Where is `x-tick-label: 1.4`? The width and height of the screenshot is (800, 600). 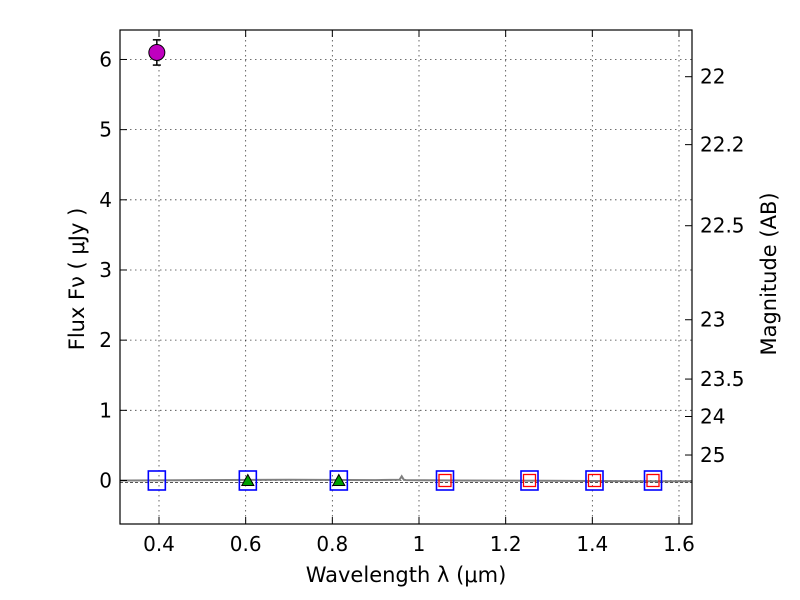 x-tick-label: 1.4 is located at coordinates (592, 544).